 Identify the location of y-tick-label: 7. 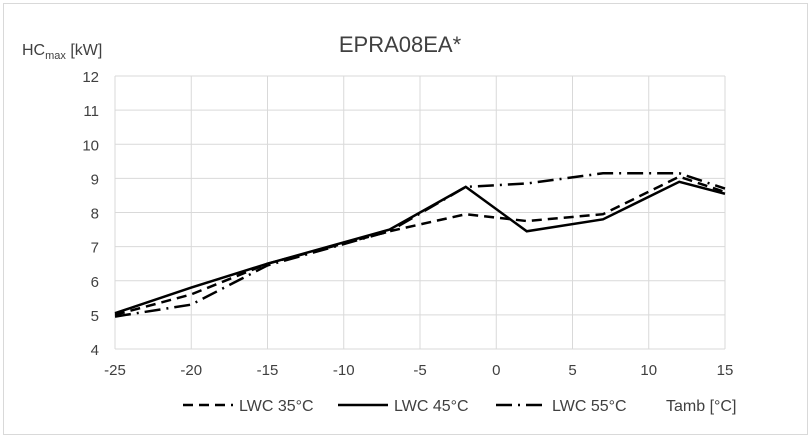
(95, 248).